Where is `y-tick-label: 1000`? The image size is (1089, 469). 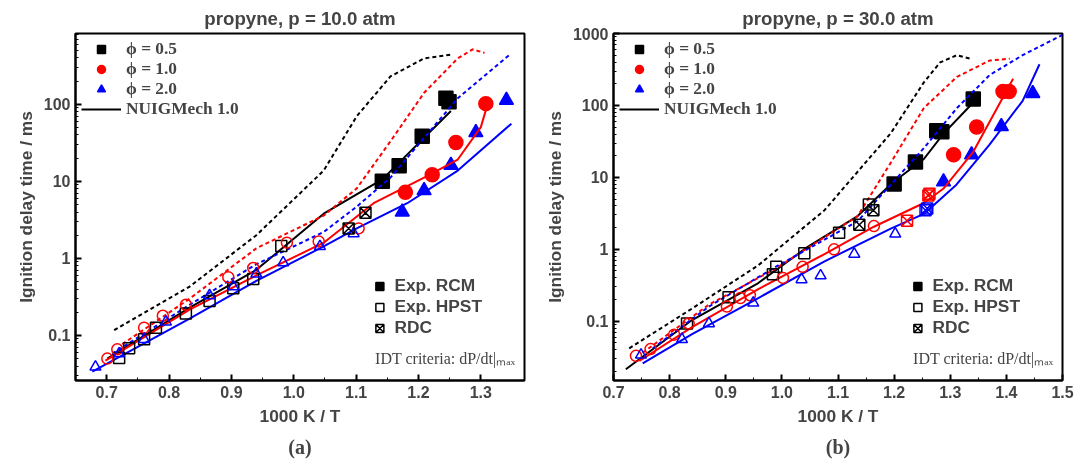
y-tick-label: 1000 is located at coordinates (590, 34).